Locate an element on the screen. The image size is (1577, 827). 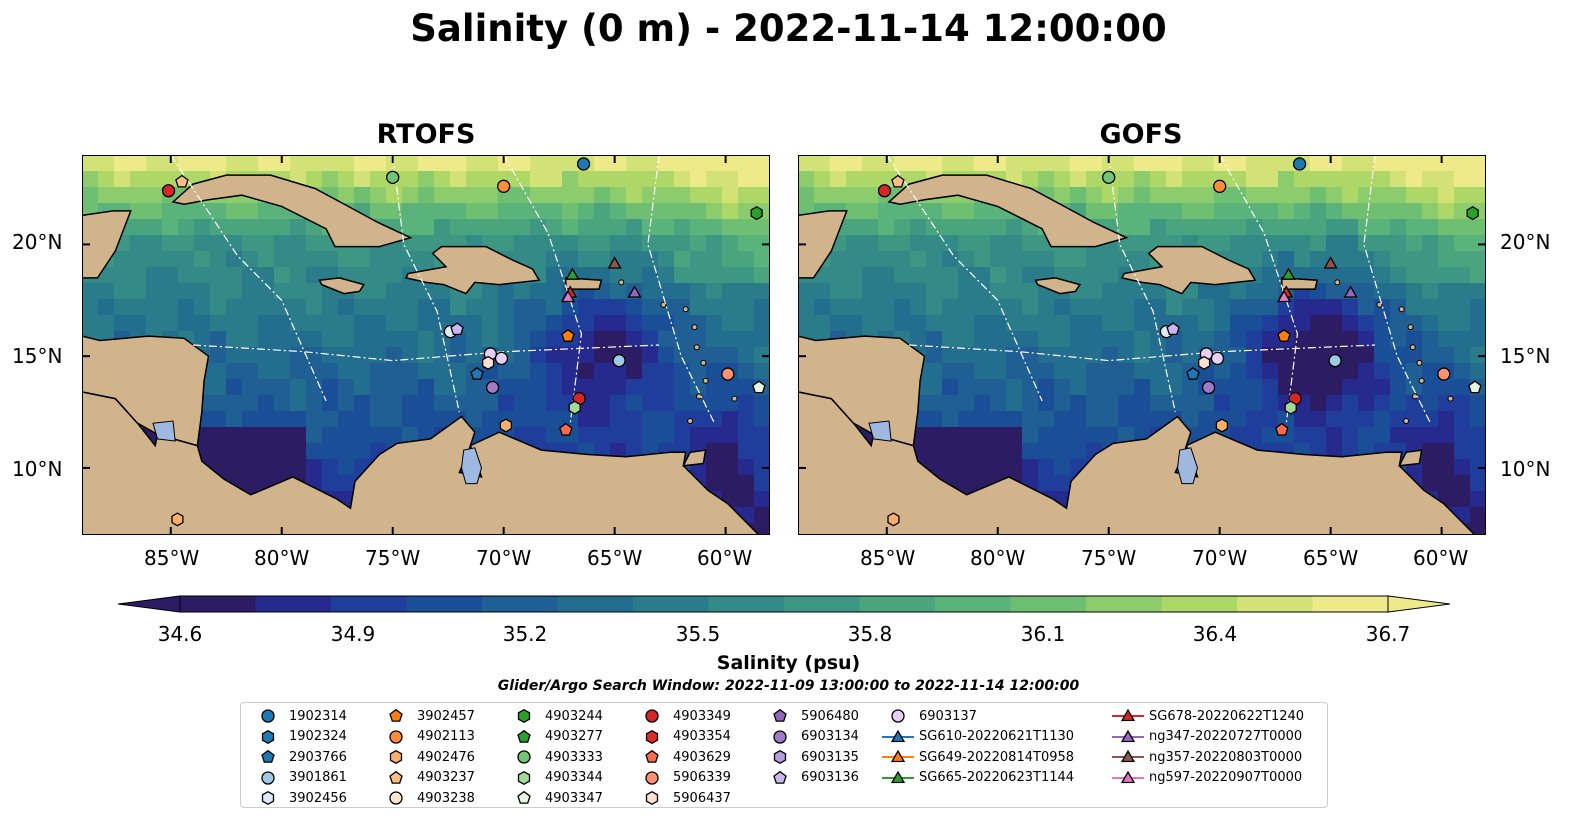
lat-tick-label: 15°N is located at coordinates (37, 356).